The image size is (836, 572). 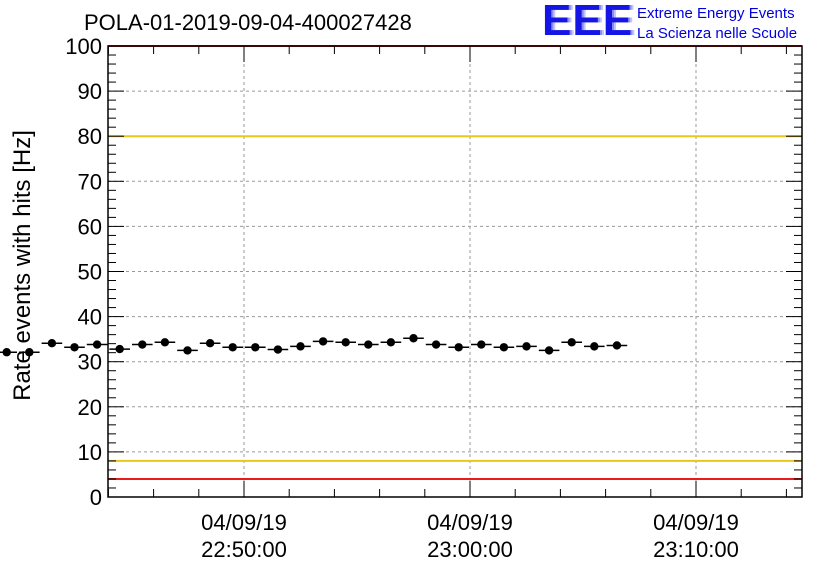 I want to click on x-tick-date-2: 04/09/19, so click(x=696, y=522).